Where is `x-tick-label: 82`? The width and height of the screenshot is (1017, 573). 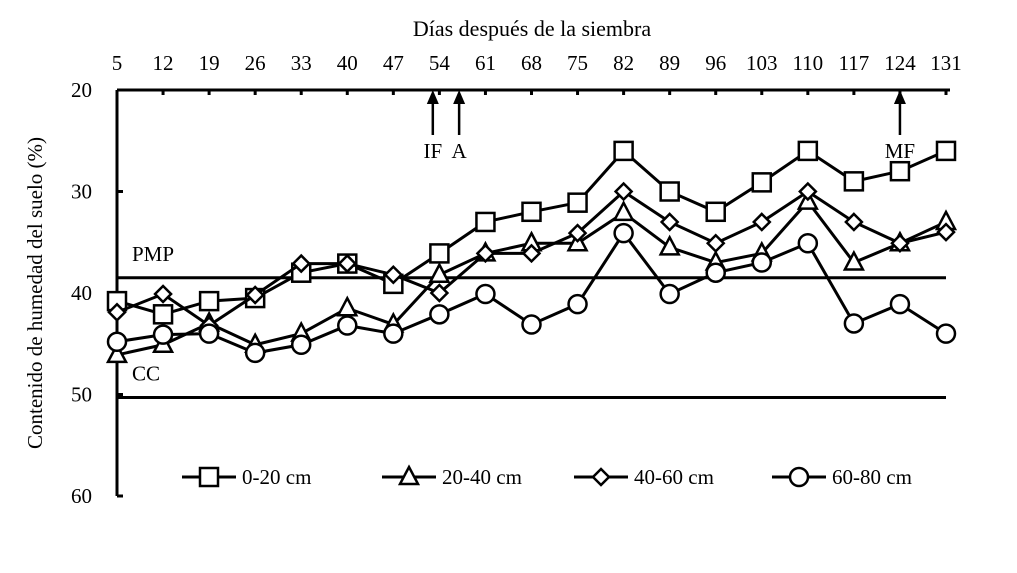 x-tick-label: 82 is located at coordinates (623, 63).